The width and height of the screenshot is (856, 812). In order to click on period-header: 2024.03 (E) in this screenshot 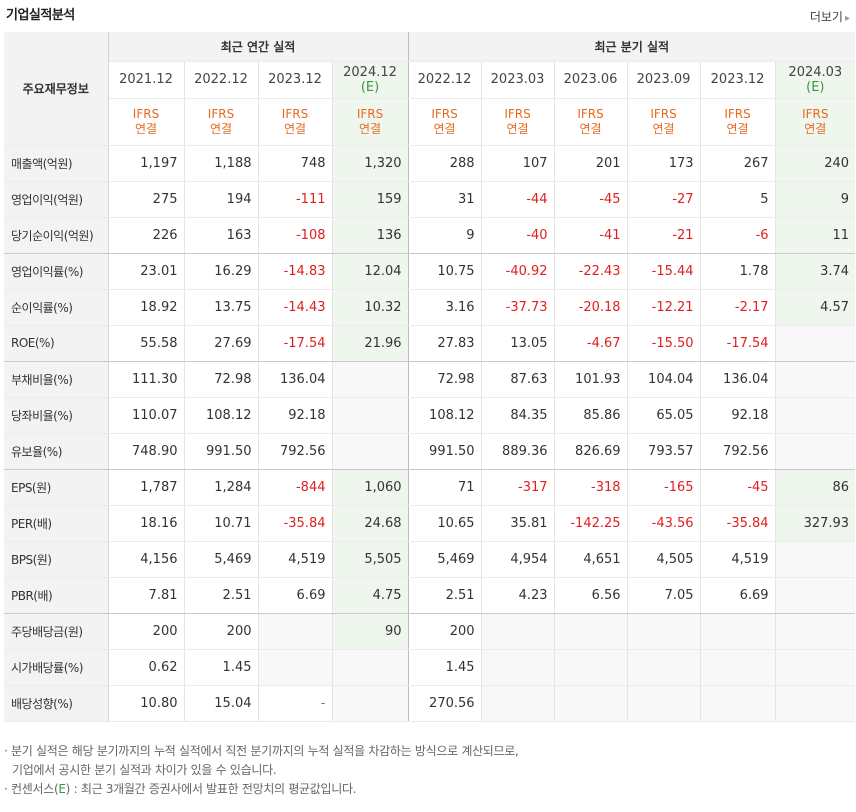, I will do `click(815, 80)`.